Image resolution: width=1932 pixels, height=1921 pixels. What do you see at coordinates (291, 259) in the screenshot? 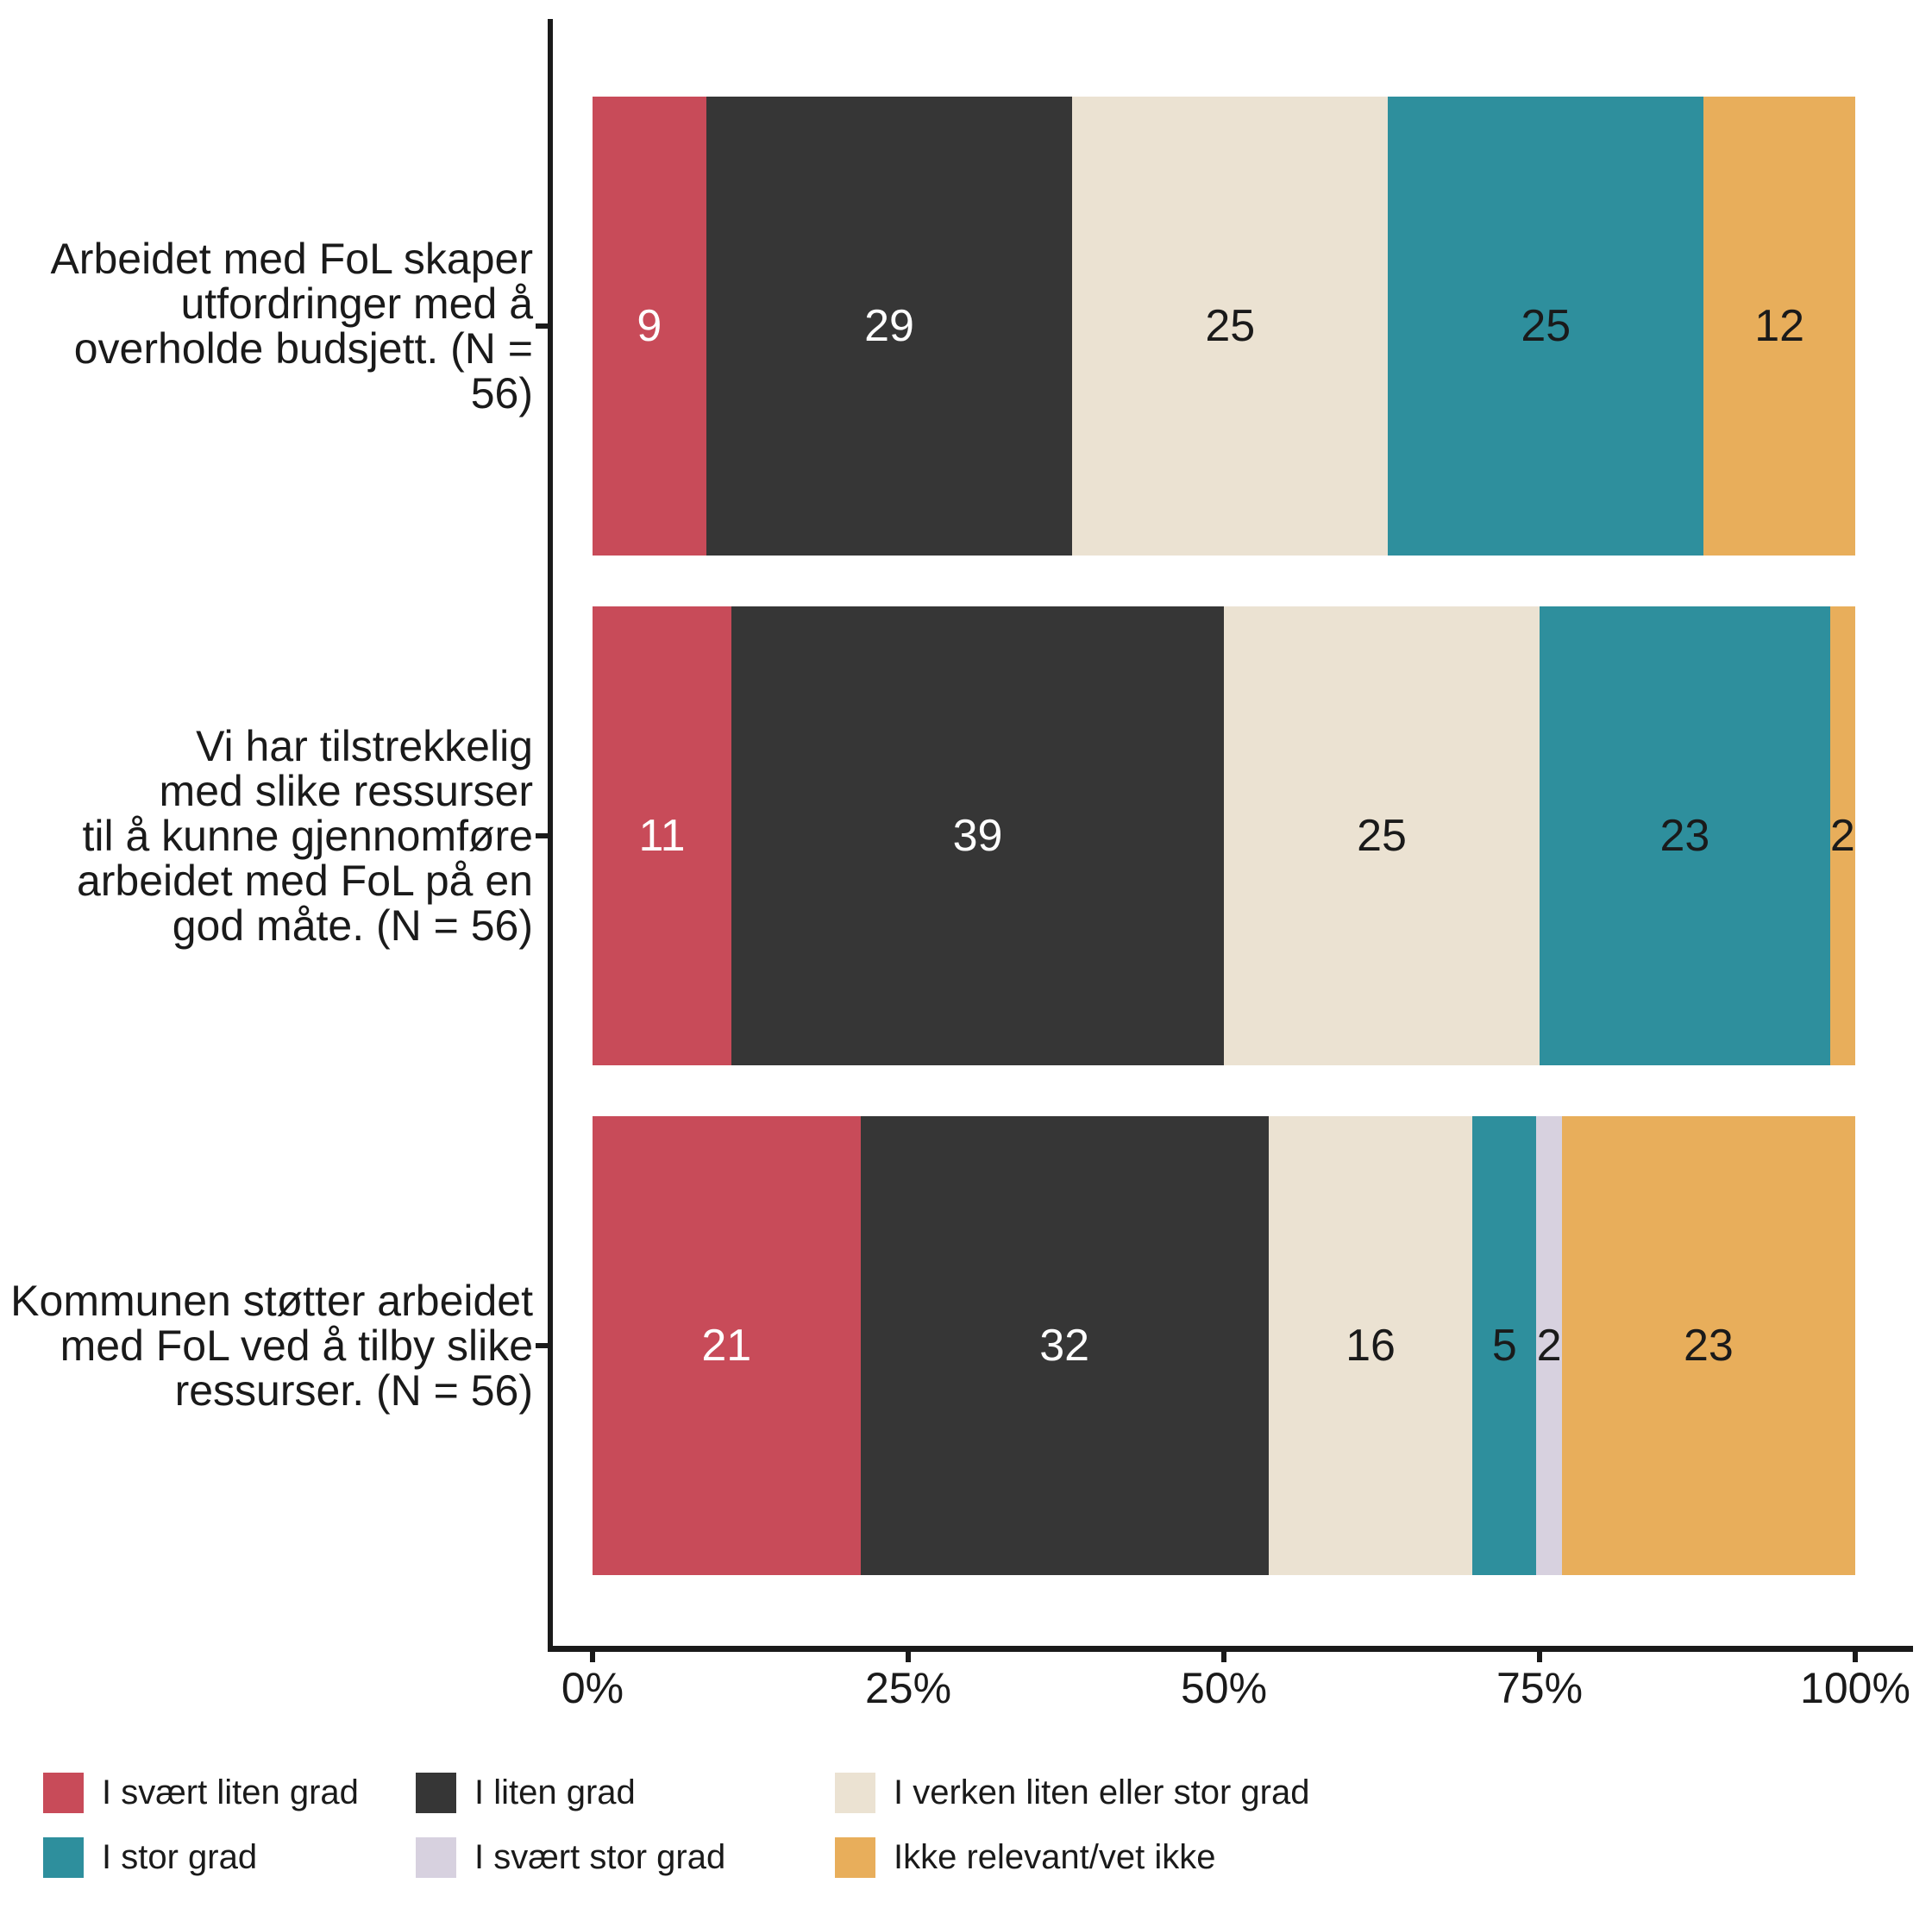
I see `category-label-line: Arbeidet med FoL skaper` at bounding box center [291, 259].